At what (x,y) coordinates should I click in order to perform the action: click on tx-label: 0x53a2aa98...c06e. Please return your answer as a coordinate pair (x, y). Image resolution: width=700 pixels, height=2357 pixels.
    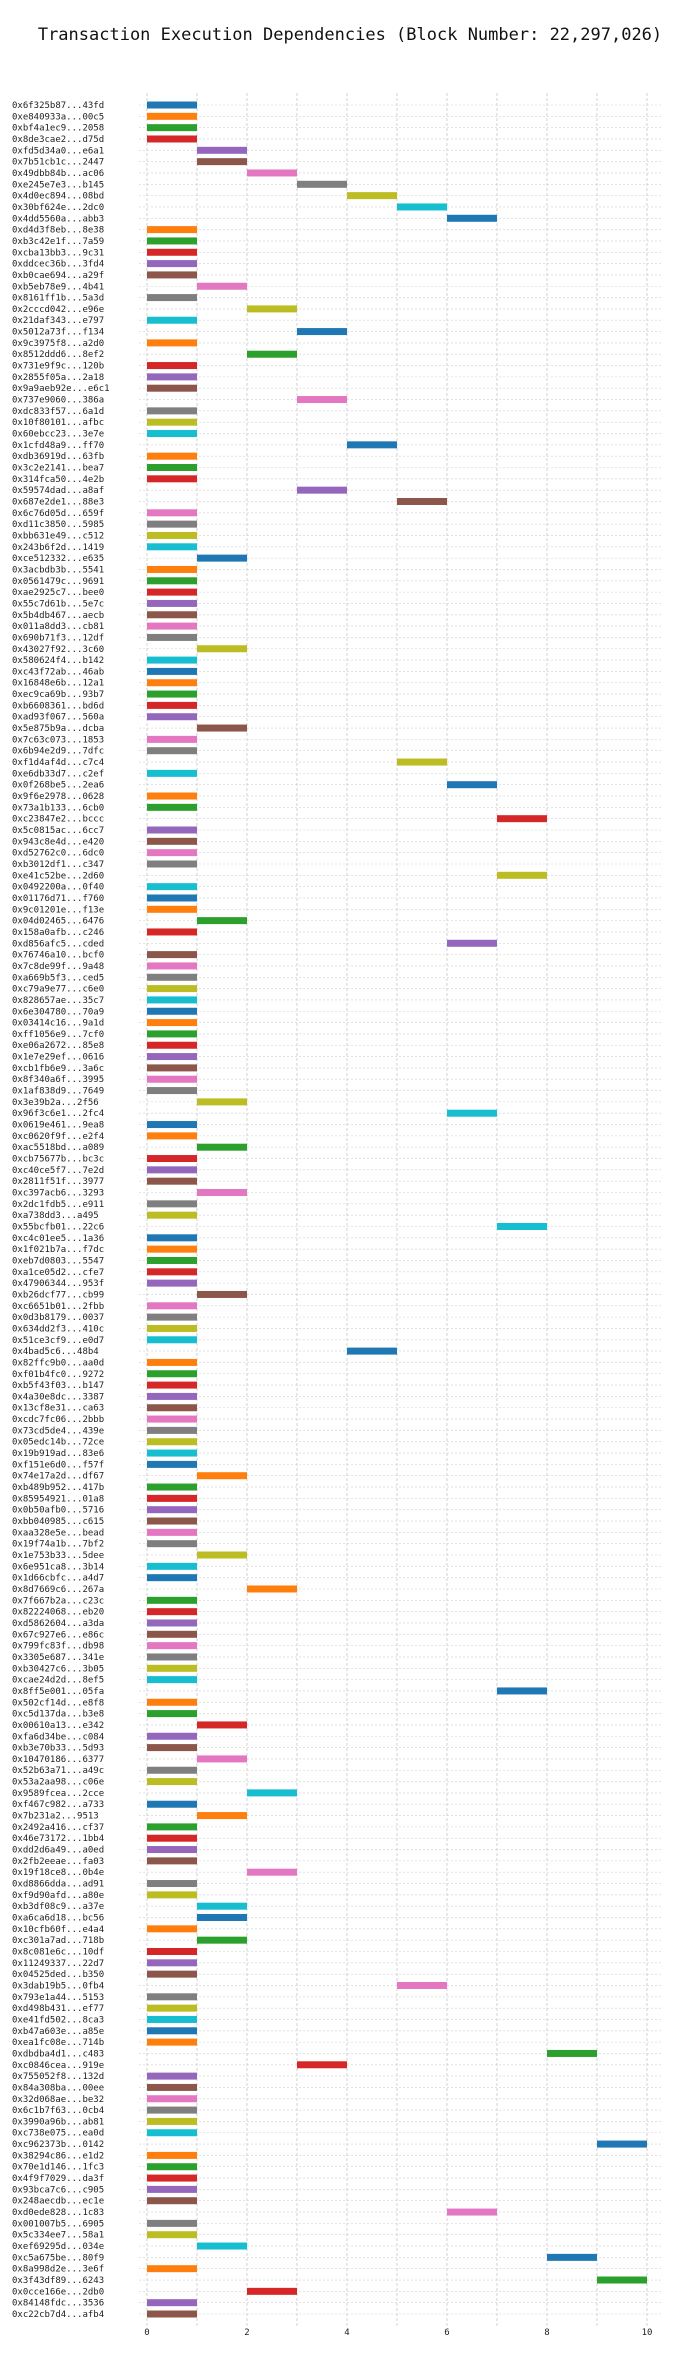
    Looking at the image, I should click on (58, 1783).